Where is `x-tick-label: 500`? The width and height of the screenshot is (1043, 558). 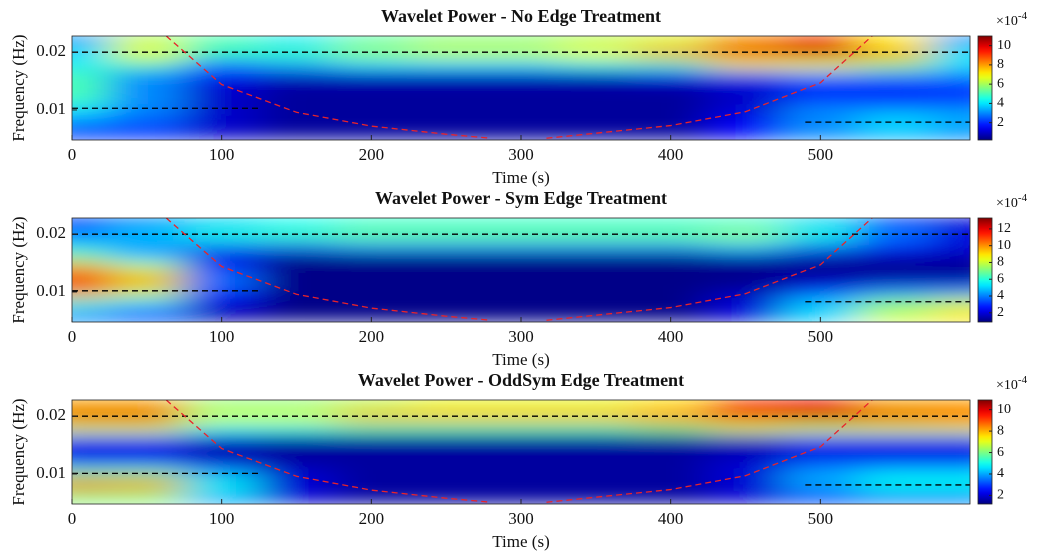
x-tick-label: 500 is located at coordinates (821, 518).